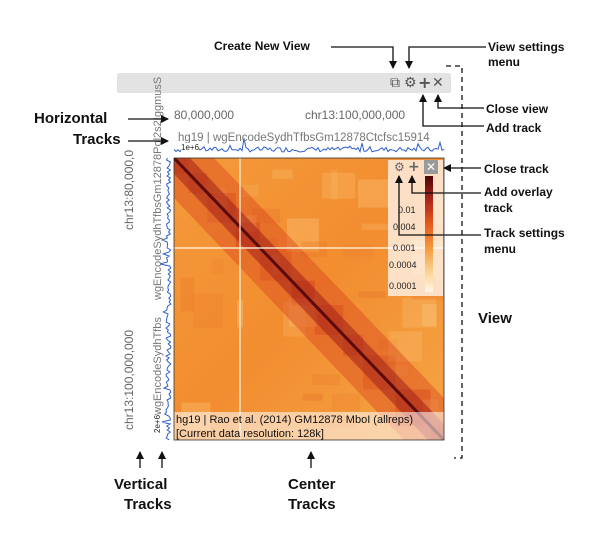 The width and height of the screenshot is (596, 543). I want to click on annotation-track-settings-1: Track settings, so click(524, 233).